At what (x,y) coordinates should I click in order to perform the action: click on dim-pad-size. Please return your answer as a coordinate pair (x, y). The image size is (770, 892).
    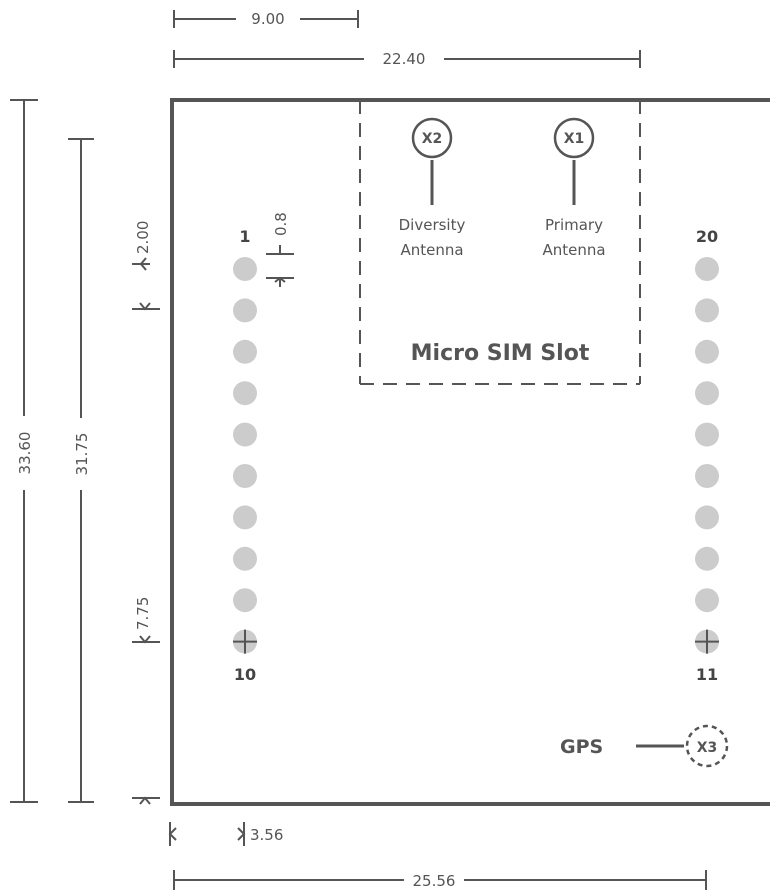
    Looking at the image, I should click on (280, 266).